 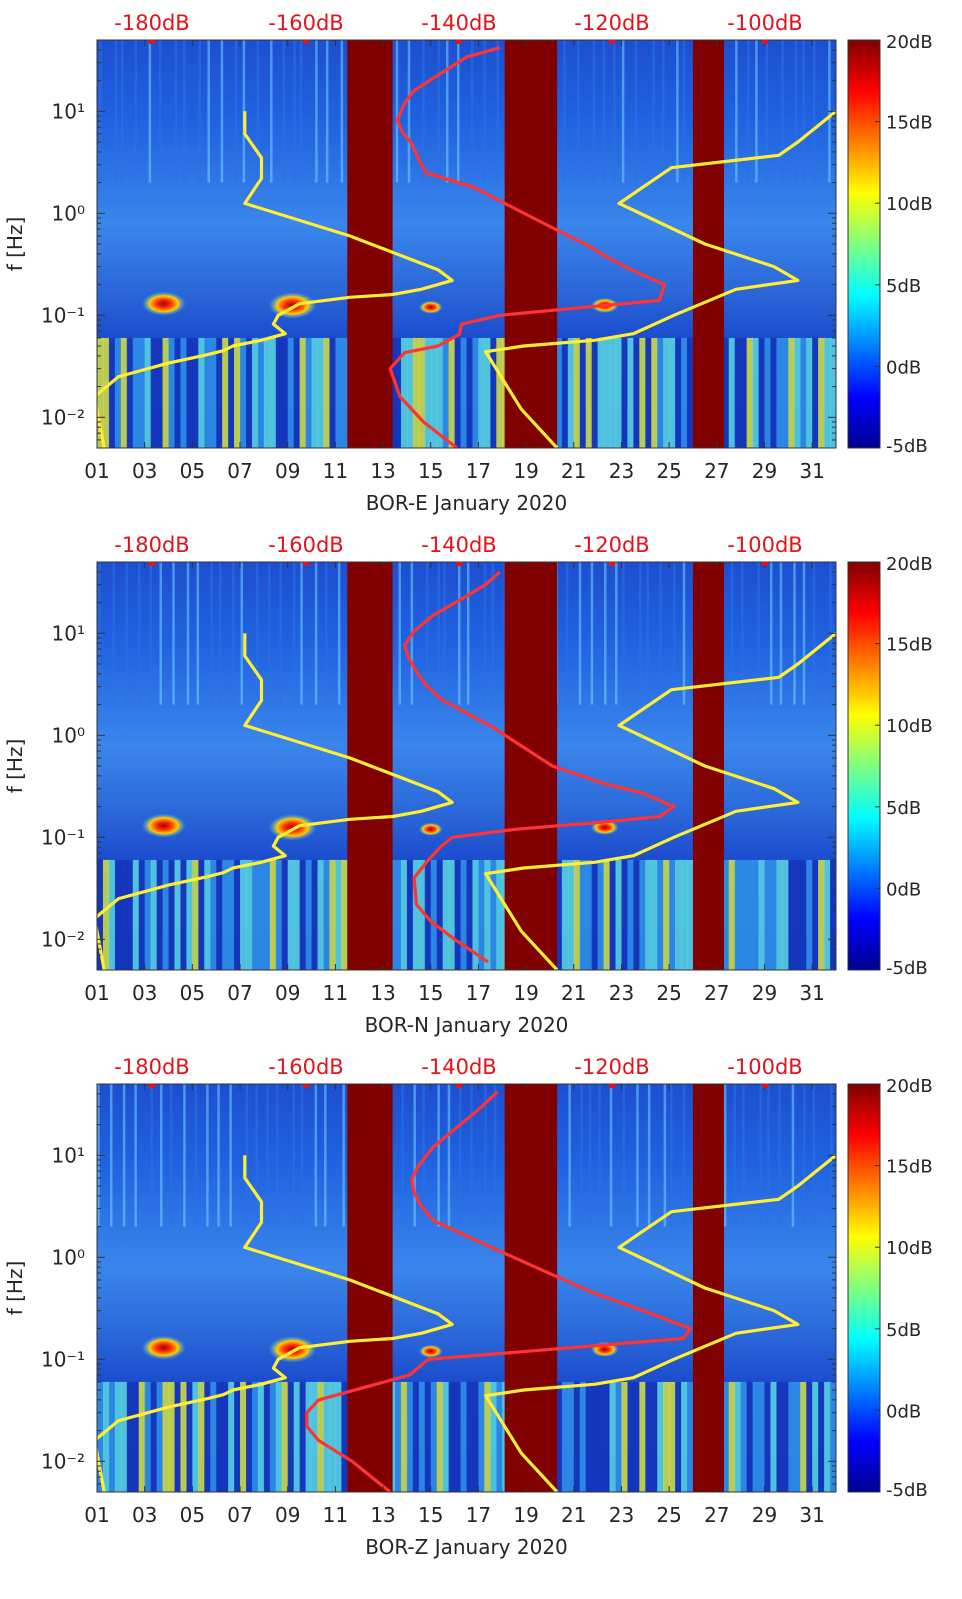 I want to click on top-axis-db-label: -180dB, so click(x=151, y=1067).